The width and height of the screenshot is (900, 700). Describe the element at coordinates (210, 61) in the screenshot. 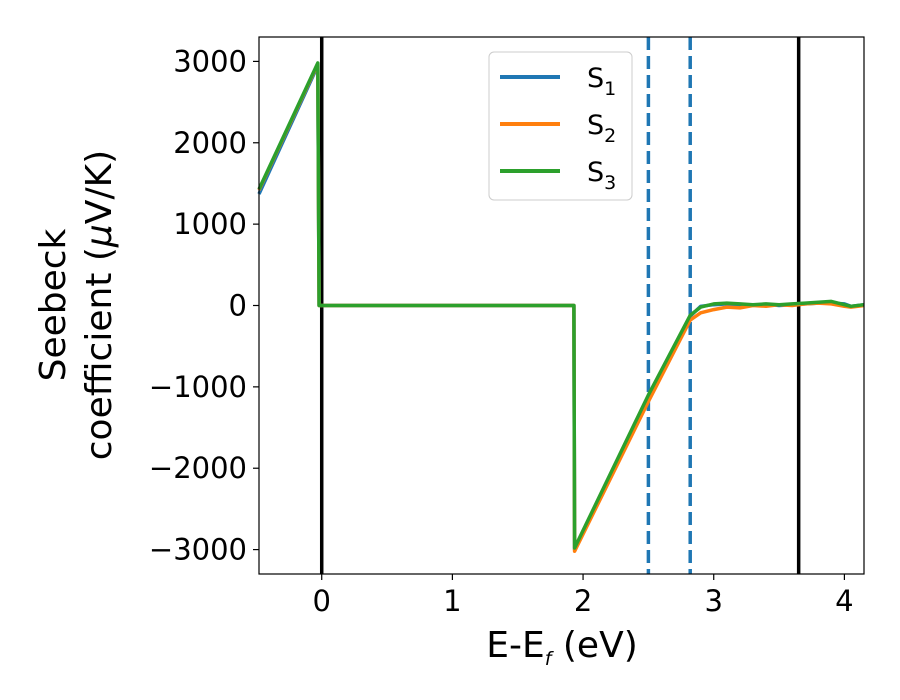

I see `y-tick-label: 3000` at that location.